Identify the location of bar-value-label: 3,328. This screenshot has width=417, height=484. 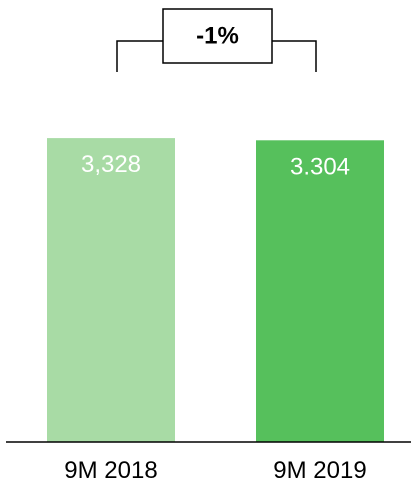
(111, 164).